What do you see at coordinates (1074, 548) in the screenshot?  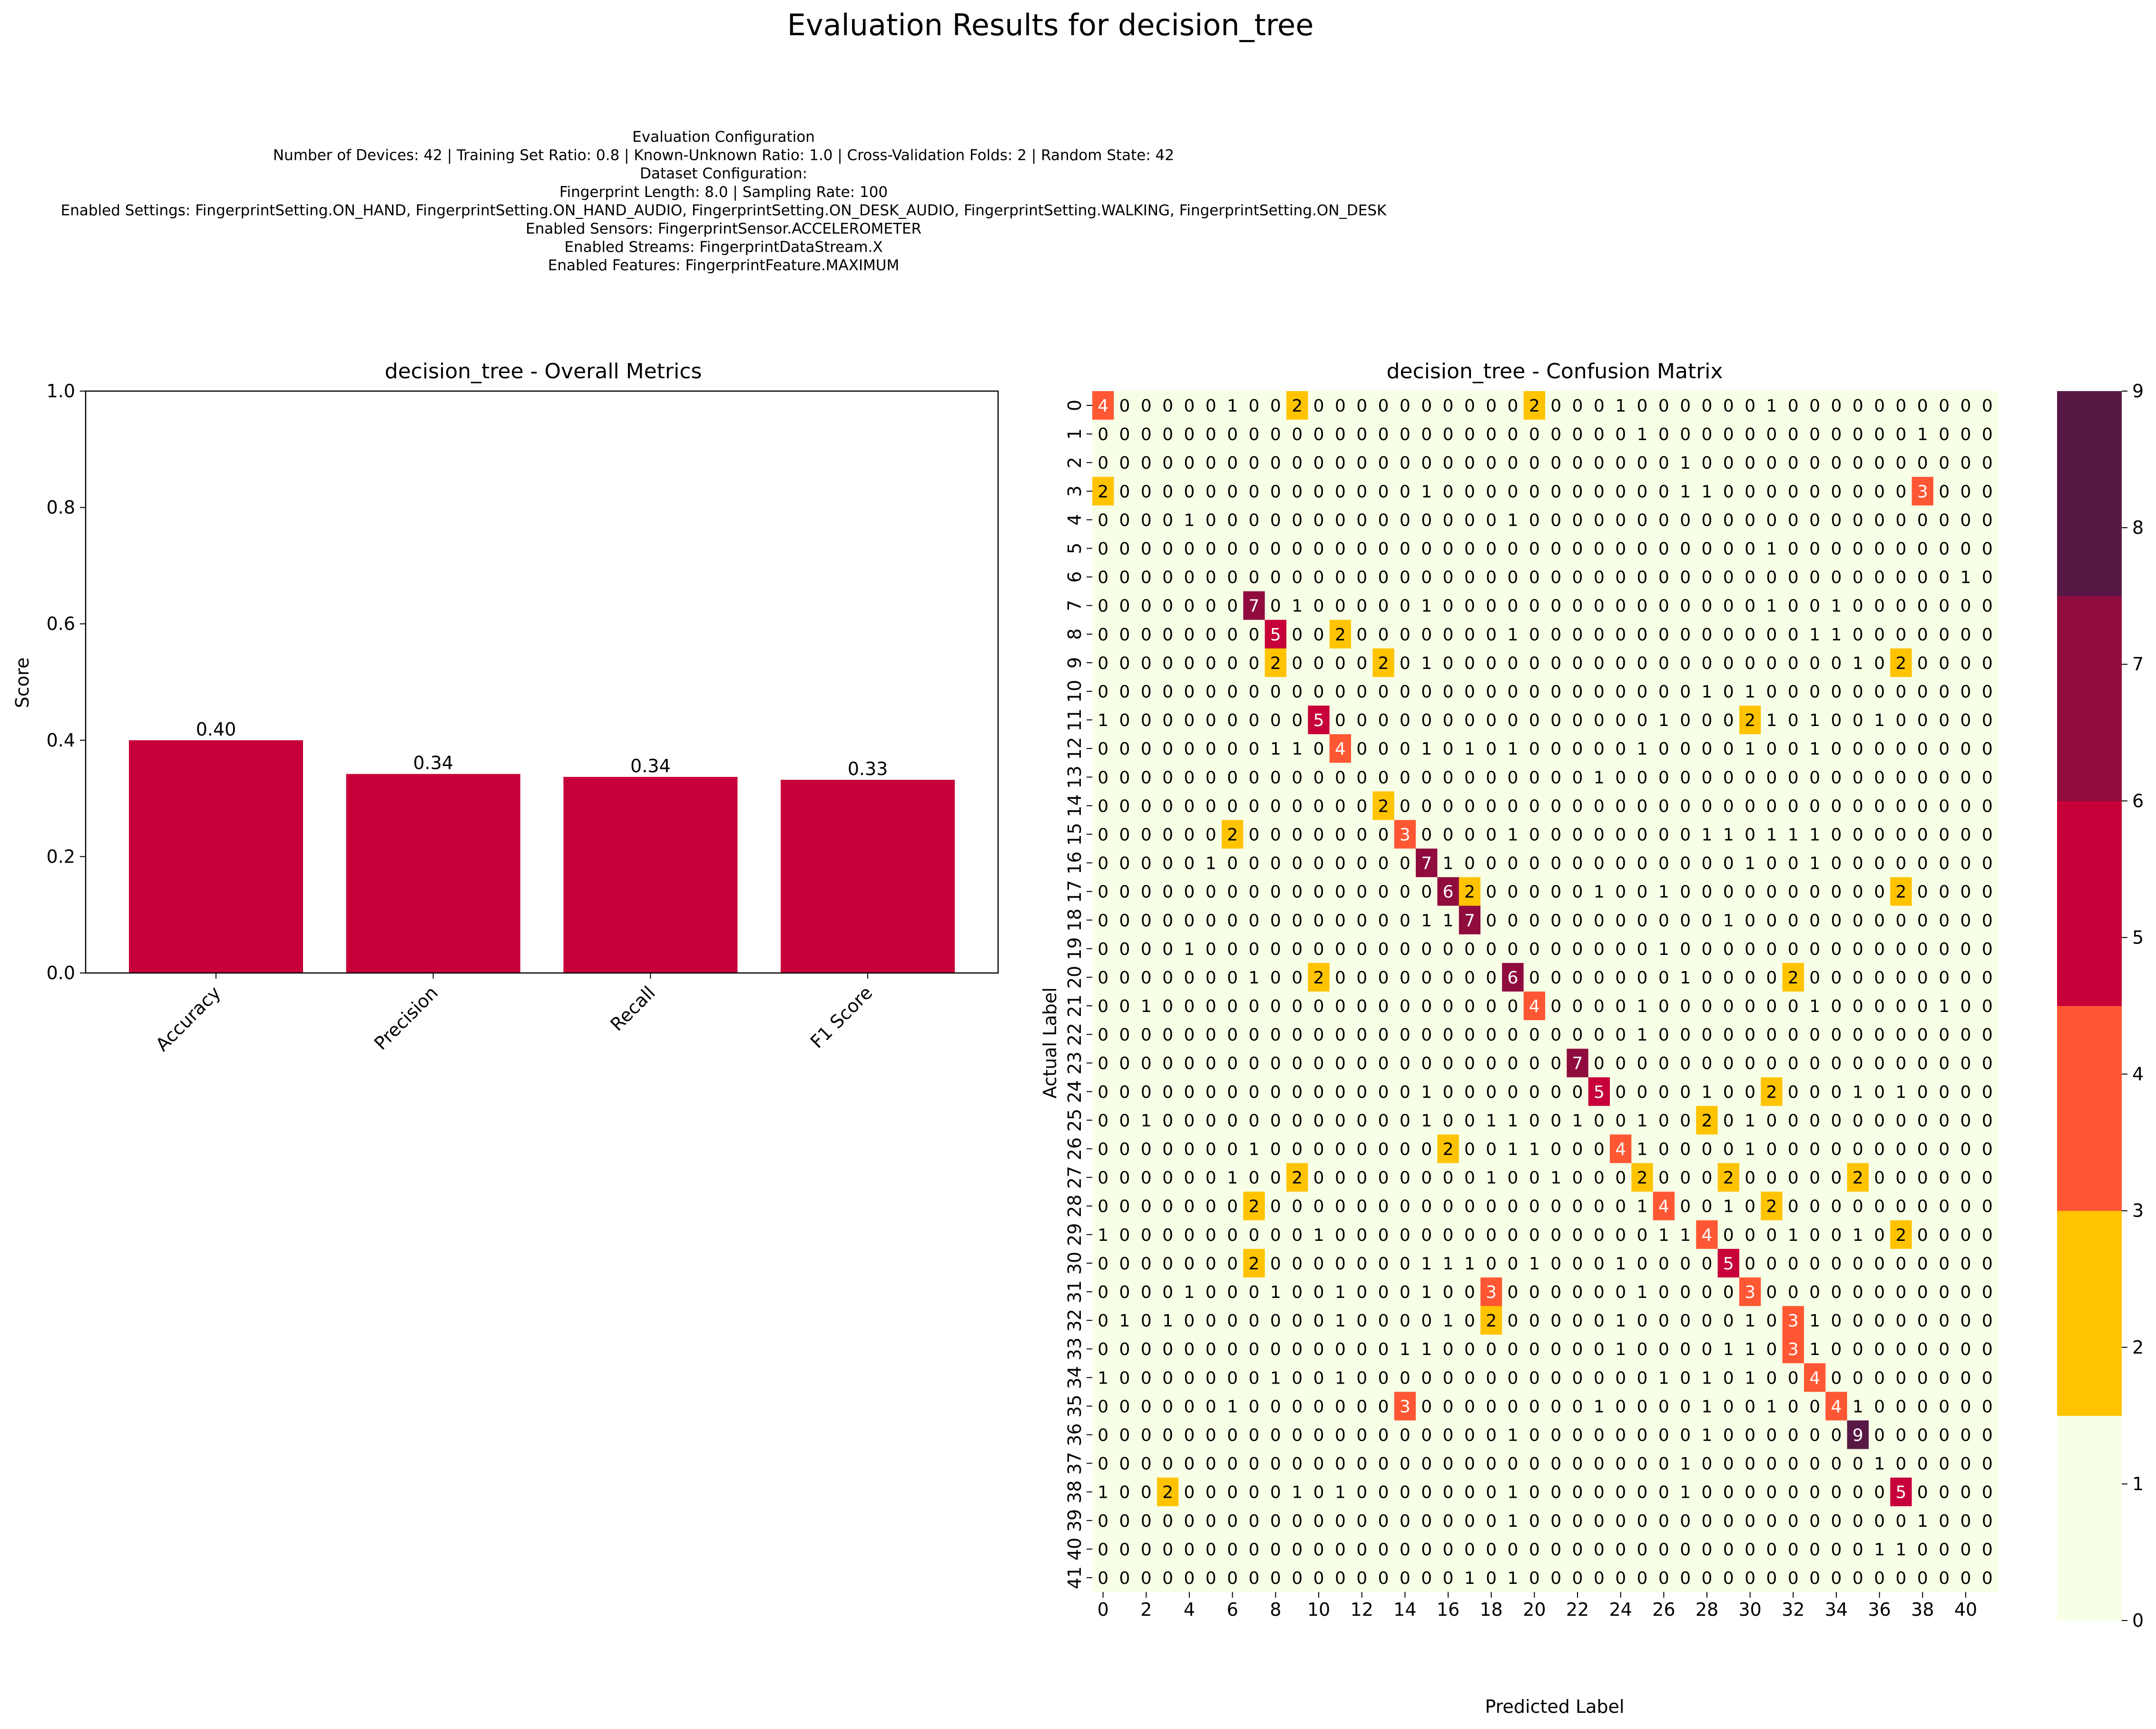 I see `y-tick-label: 5` at bounding box center [1074, 548].